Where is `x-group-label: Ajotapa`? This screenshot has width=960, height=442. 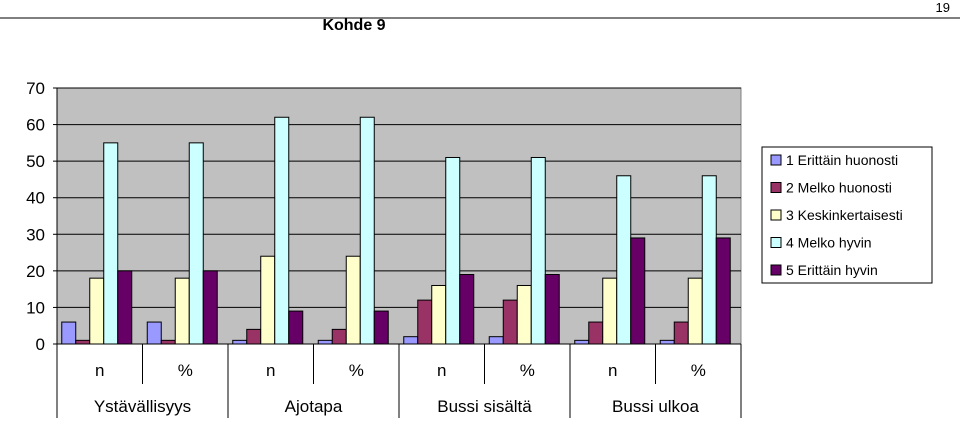
x-group-label: Ajotapa is located at coordinates (314, 406).